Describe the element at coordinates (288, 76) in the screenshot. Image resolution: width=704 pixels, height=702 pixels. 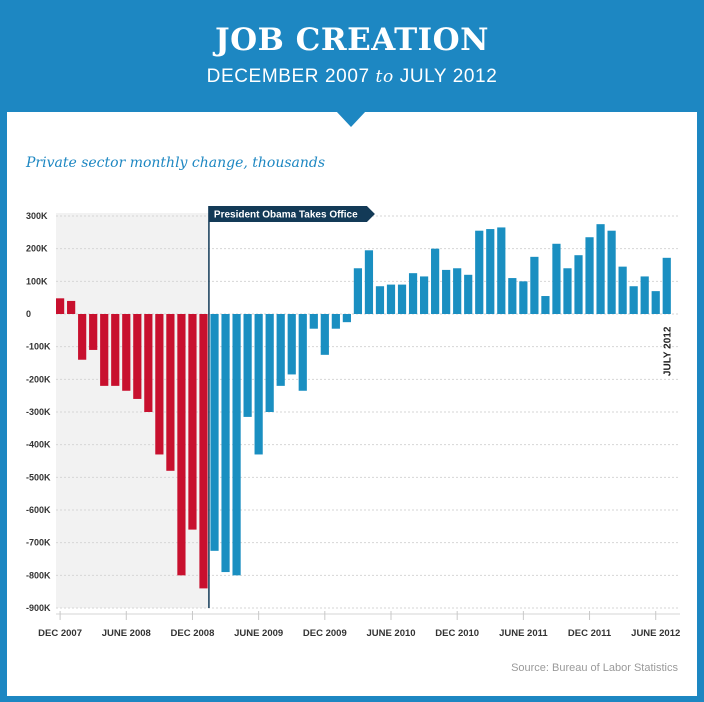
I see `subtitle-start: DECEMBER 2007` at that location.